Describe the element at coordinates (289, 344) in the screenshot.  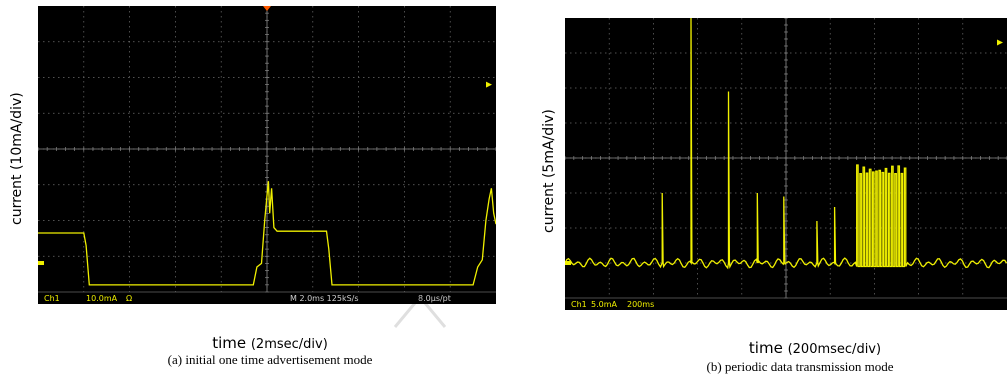
I see `xlabel-a-unit: (2msec/div)` at that location.